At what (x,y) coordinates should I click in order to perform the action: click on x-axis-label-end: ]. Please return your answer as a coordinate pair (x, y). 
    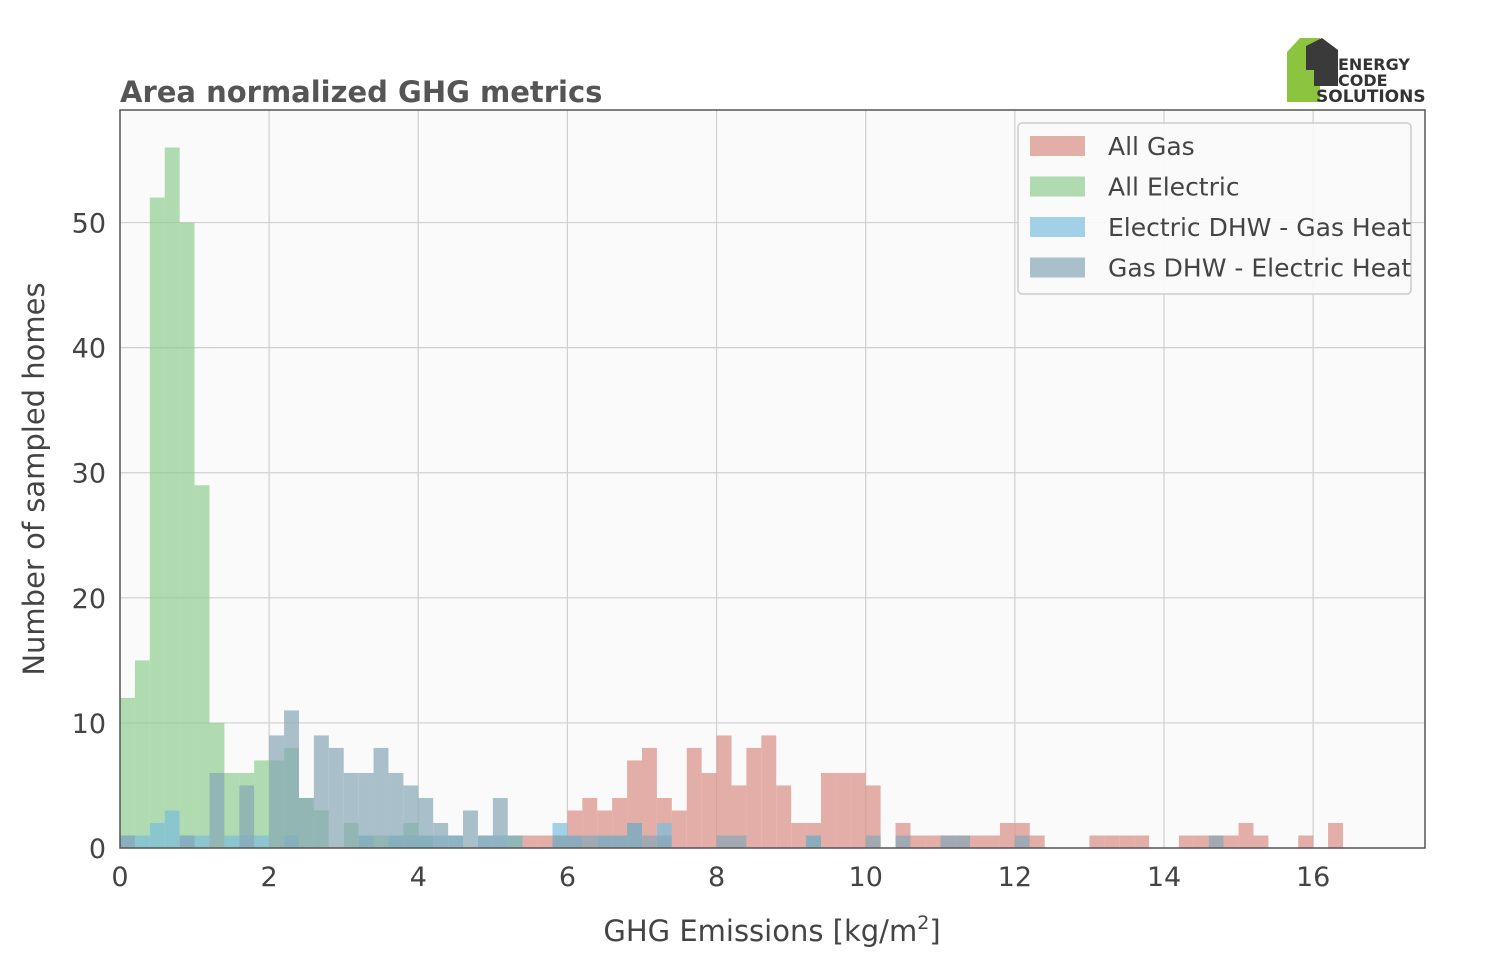
    Looking at the image, I should click on (934, 931).